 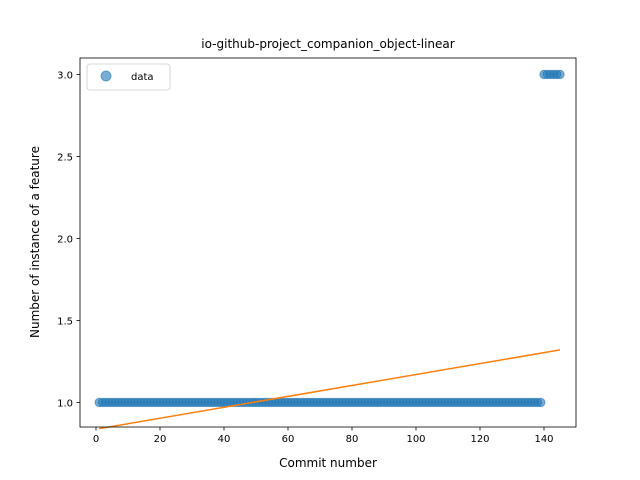 I want to click on x-tick-label: 0, so click(x=96, y=439).